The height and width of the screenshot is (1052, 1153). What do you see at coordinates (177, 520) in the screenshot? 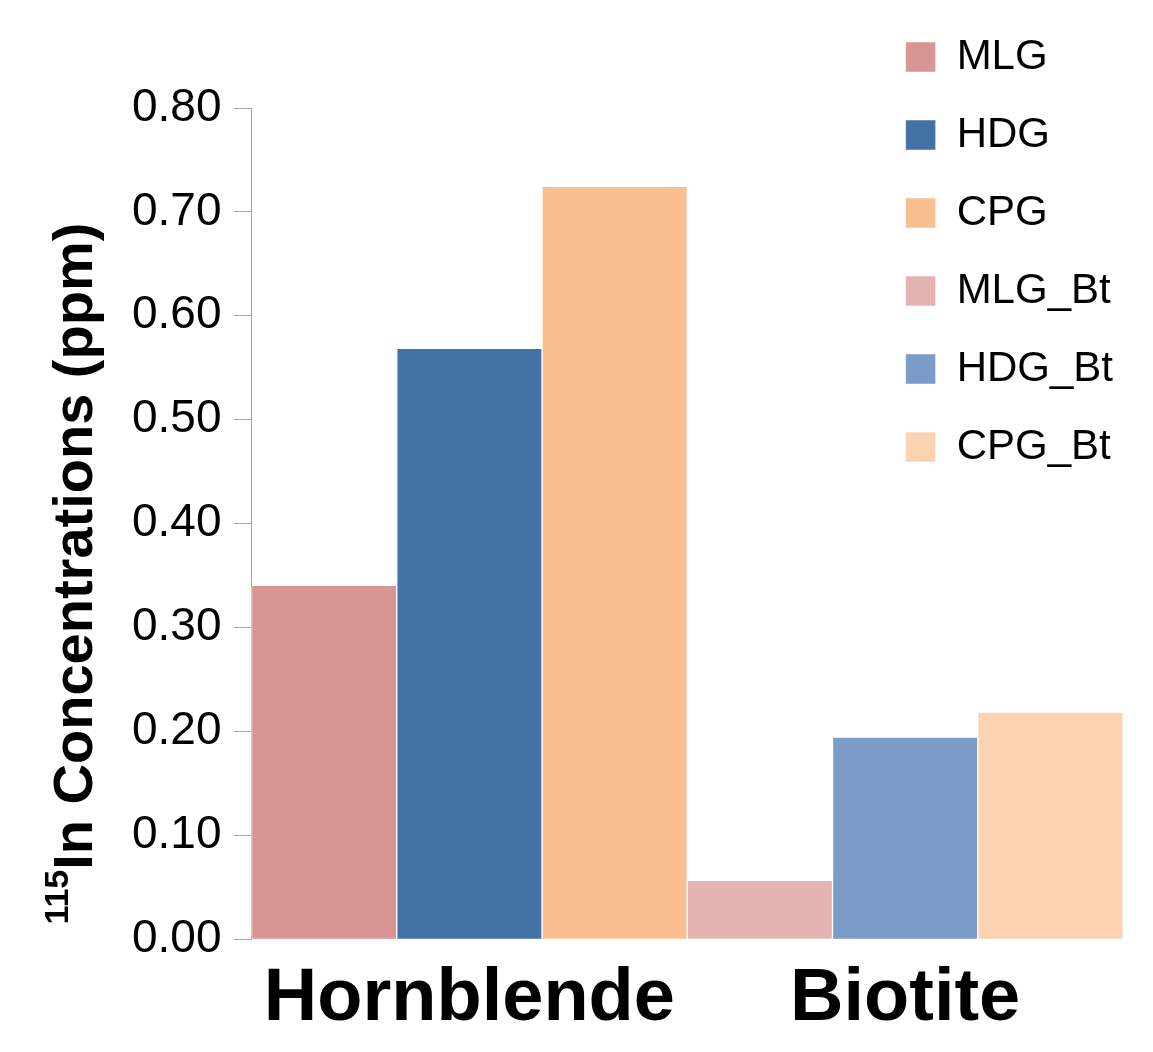
I see `y-tick-label: 0.40` at bounding box center [177, 520].